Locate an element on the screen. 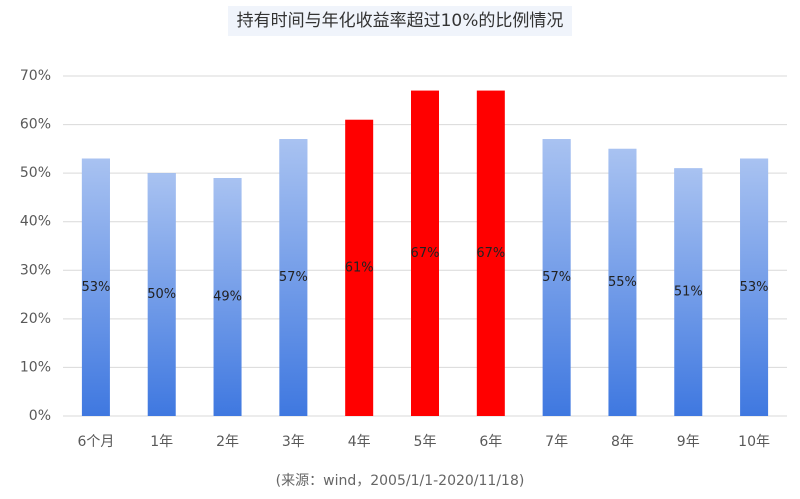  chart-title: 持有时间与年化收益率超过10%的比例情况 is located at coordinates (400, 21).